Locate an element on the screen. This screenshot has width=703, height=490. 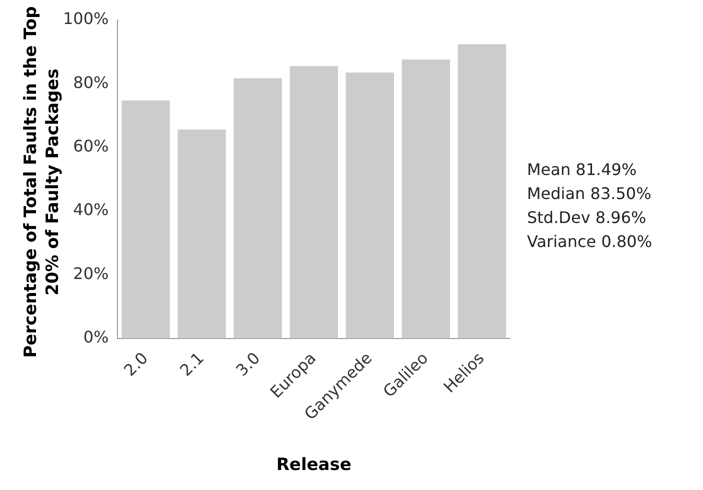
text: Median 83.50% is located at coordinates (589, 194).